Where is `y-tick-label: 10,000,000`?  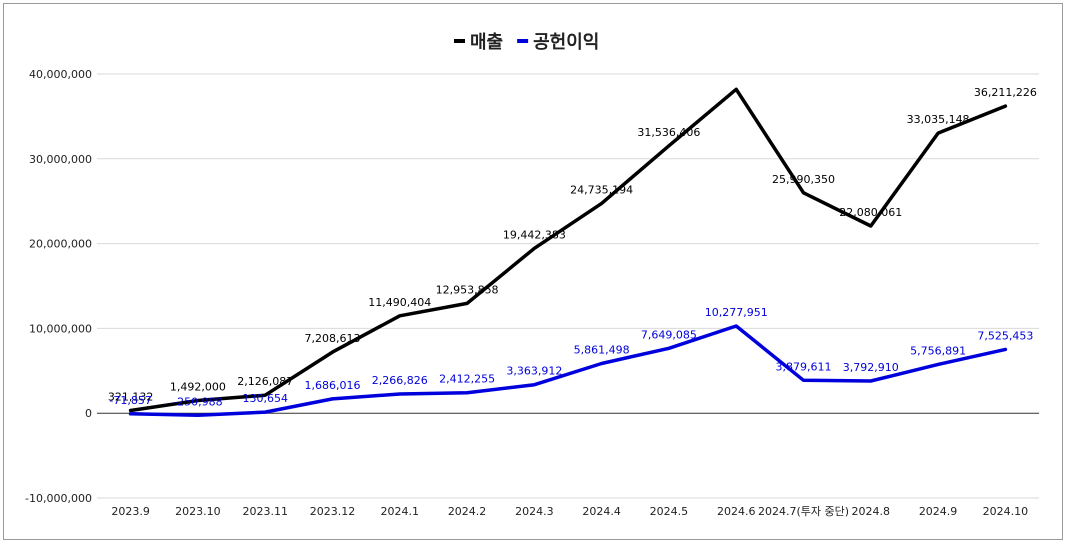 y-tick-label: 10,000,000 is located at coordinates (60, 328).